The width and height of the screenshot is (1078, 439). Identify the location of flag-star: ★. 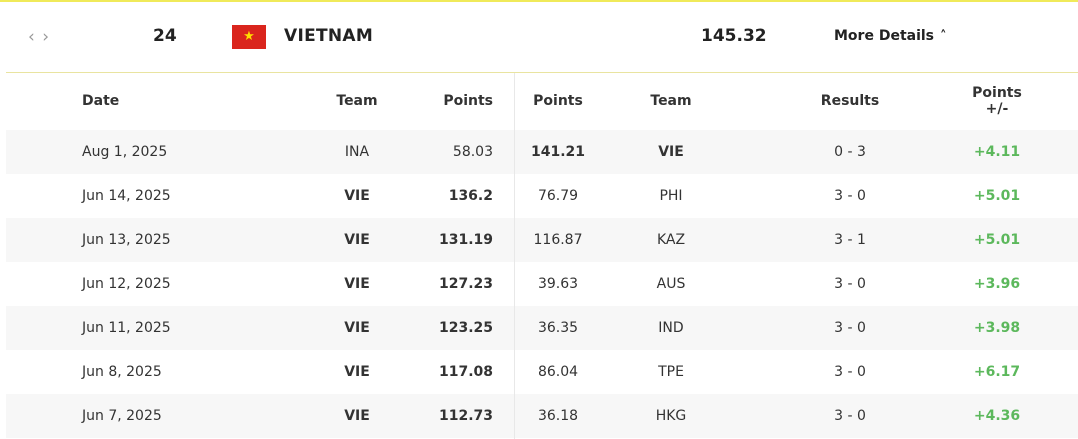
(249, 36).